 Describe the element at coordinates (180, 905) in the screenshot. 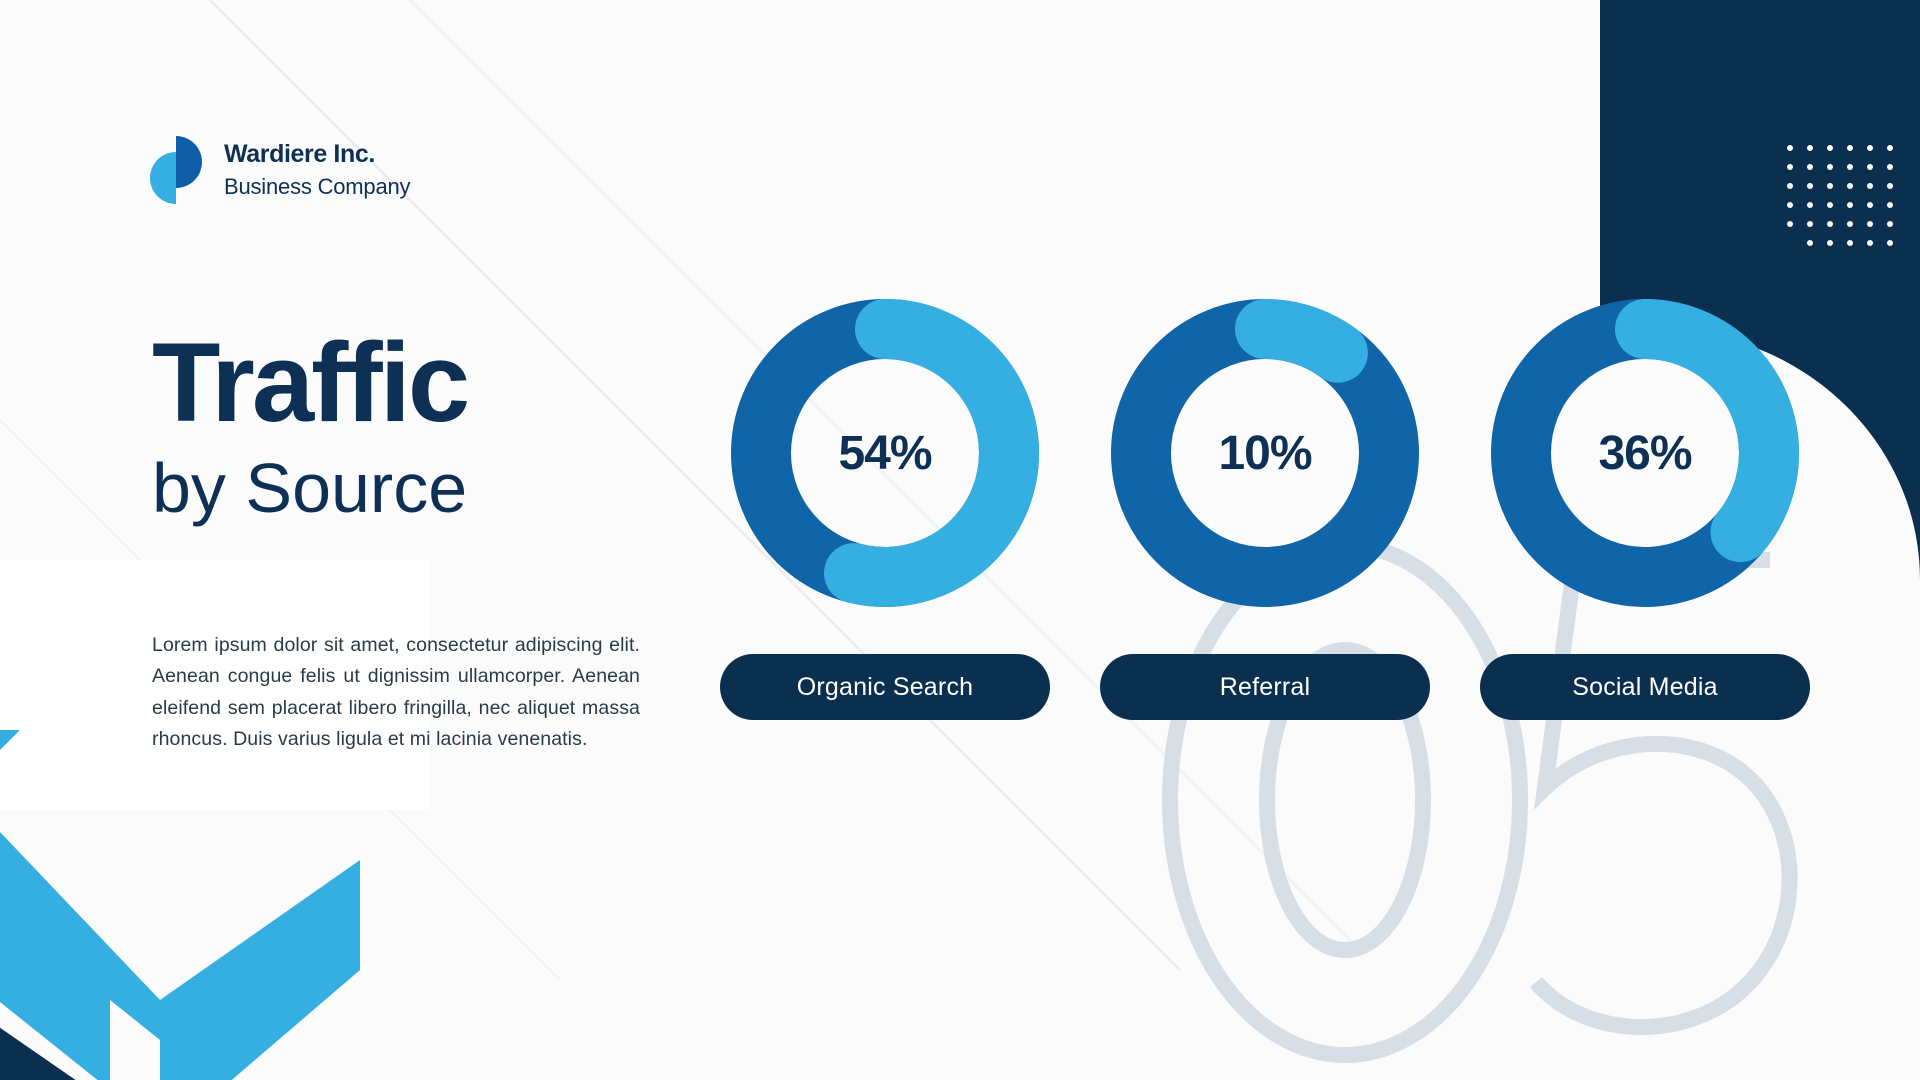

I see `chevron-arrow-icon` at that location.